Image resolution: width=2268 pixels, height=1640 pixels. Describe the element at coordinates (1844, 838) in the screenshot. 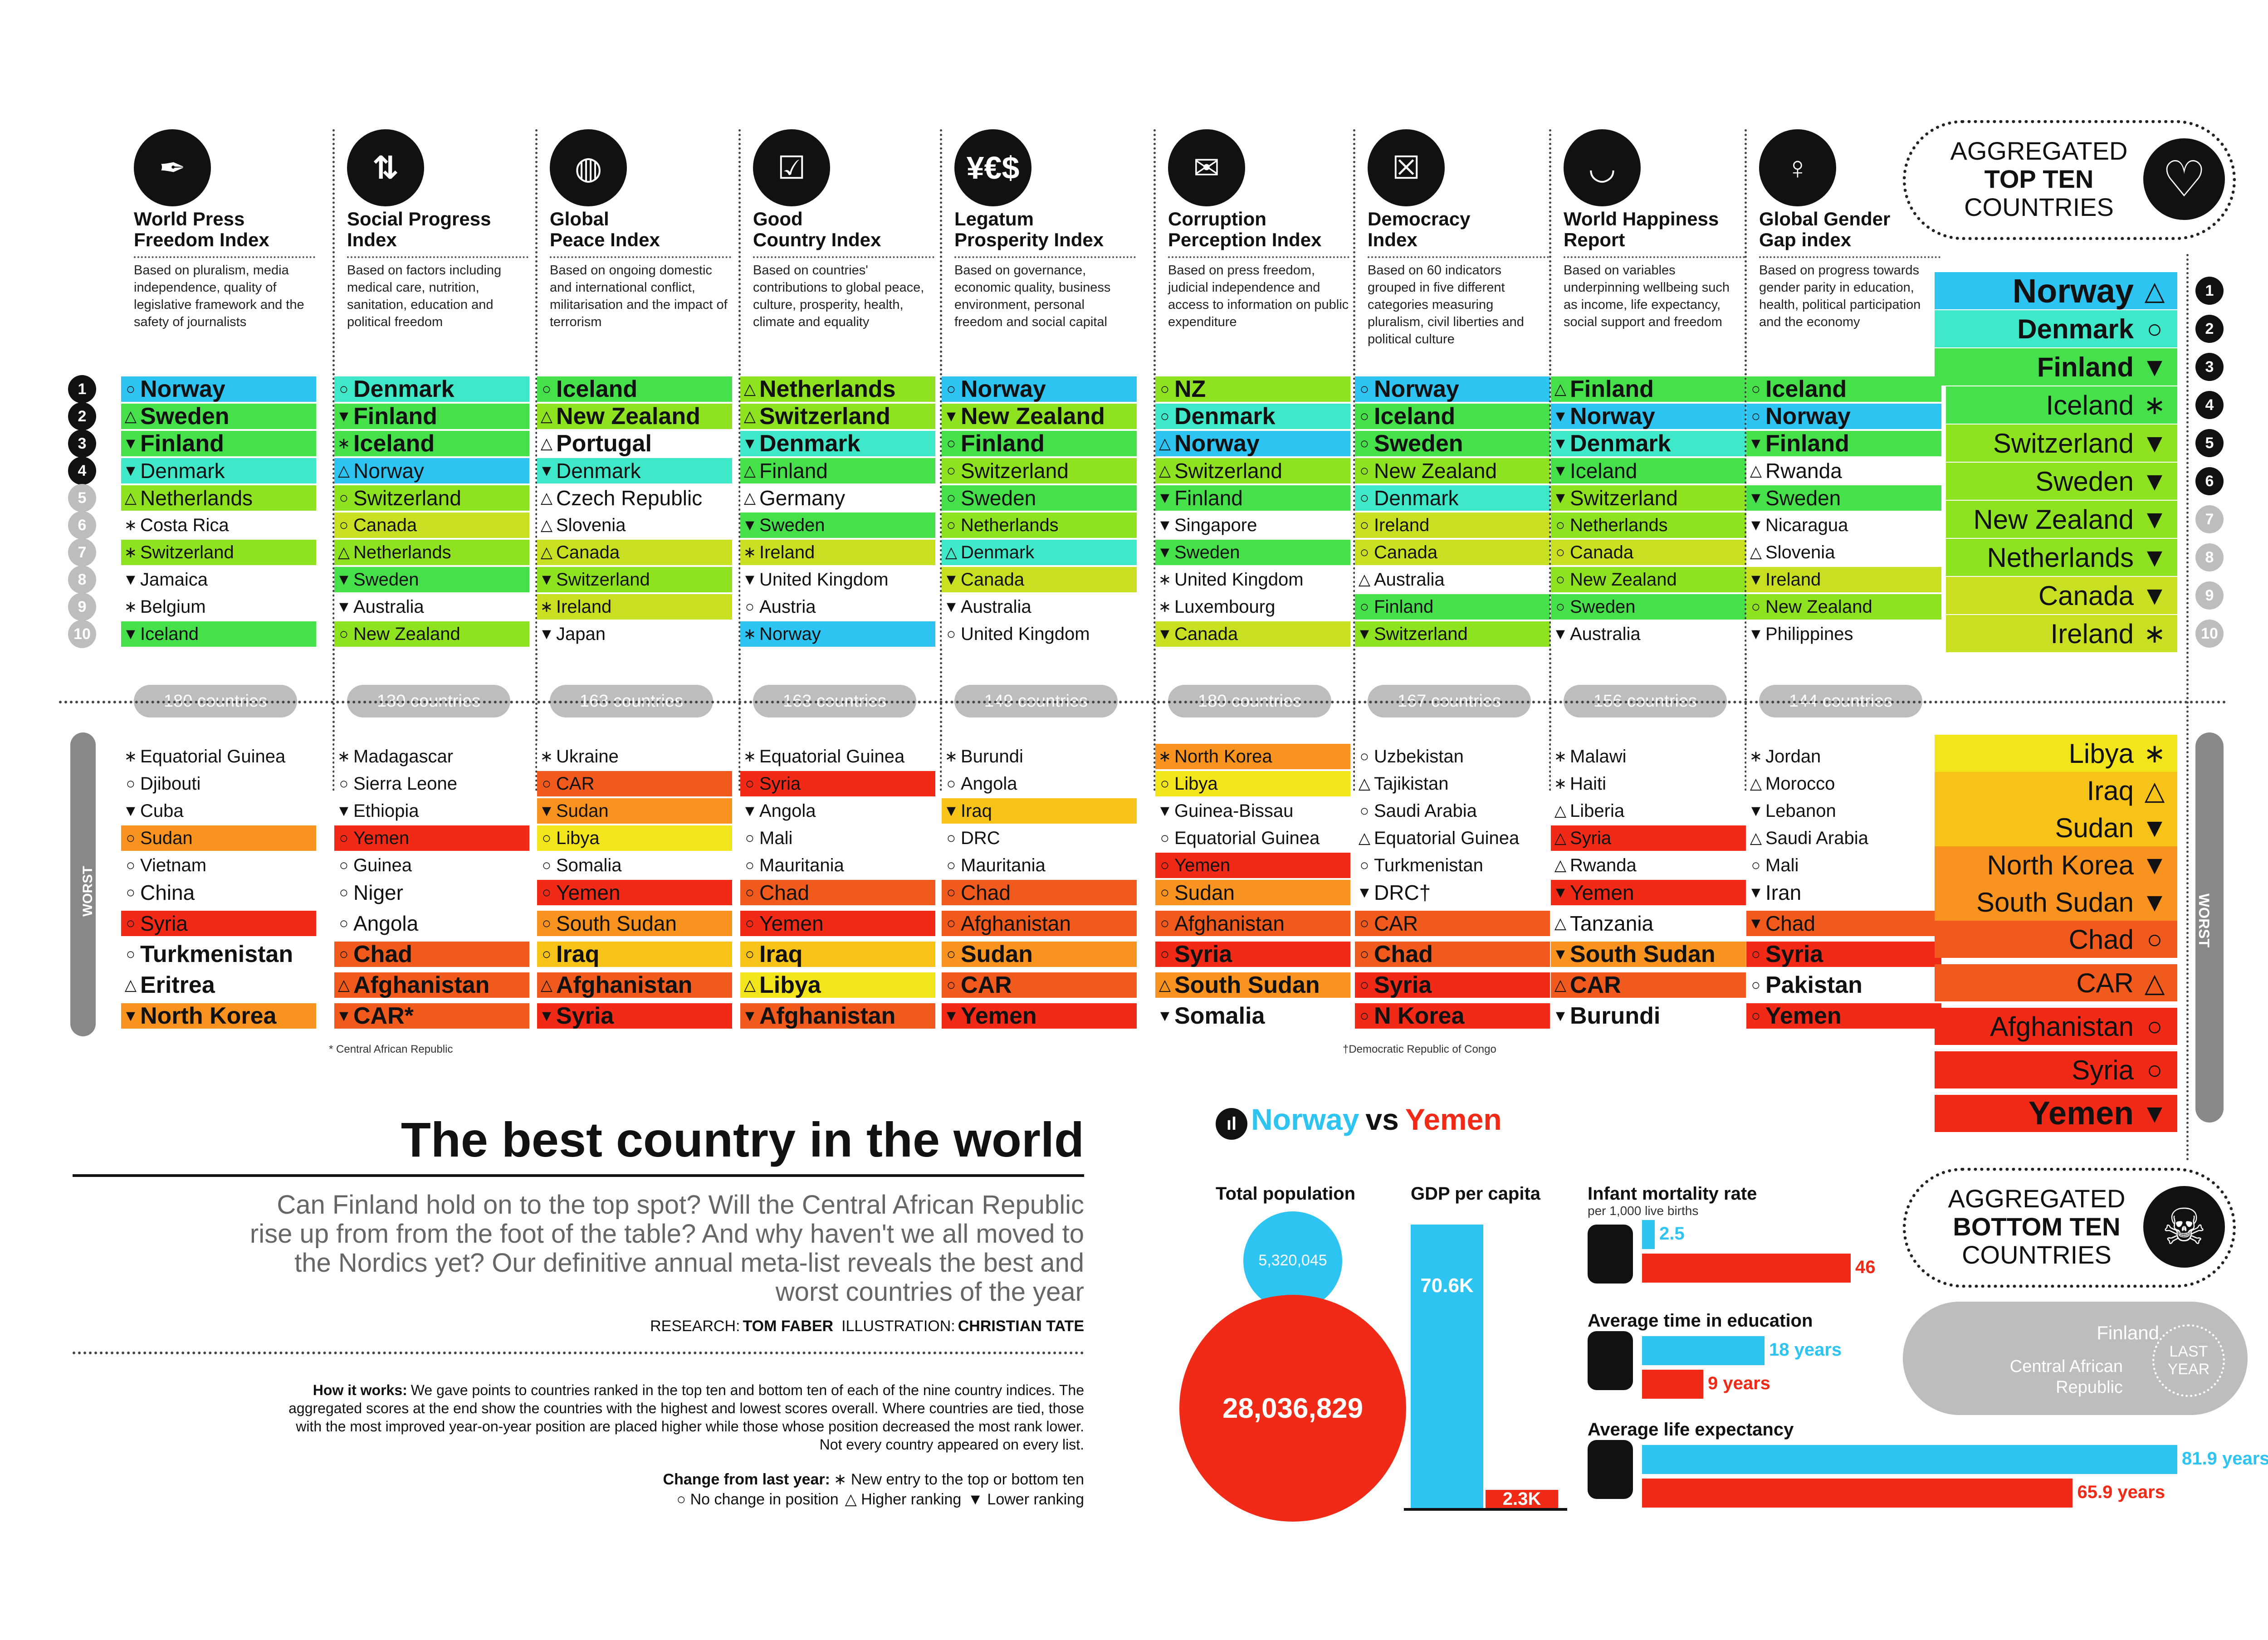

I see `bottom-list-item: △ Saudi Arabia` at that location.